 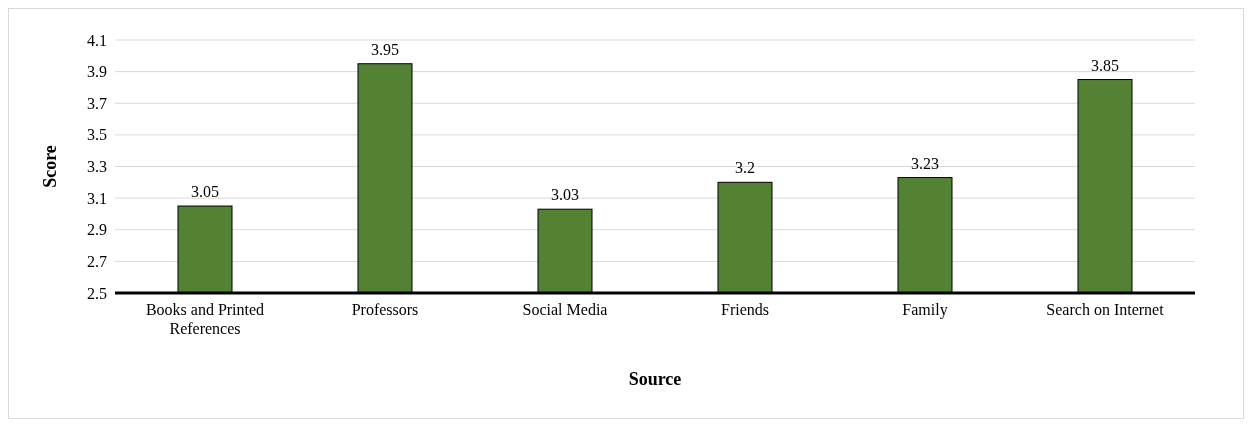 I want to click on y-tick-label: 3.1, so click(x=97, y=198).